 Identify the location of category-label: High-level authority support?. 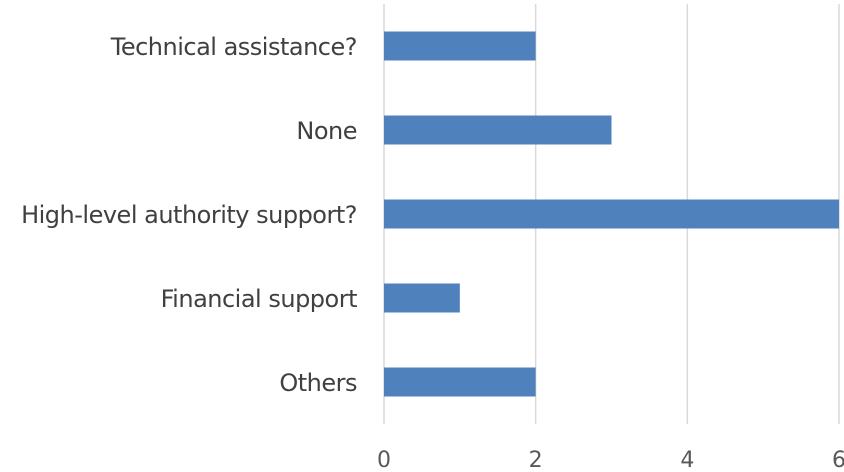
(189, 215).